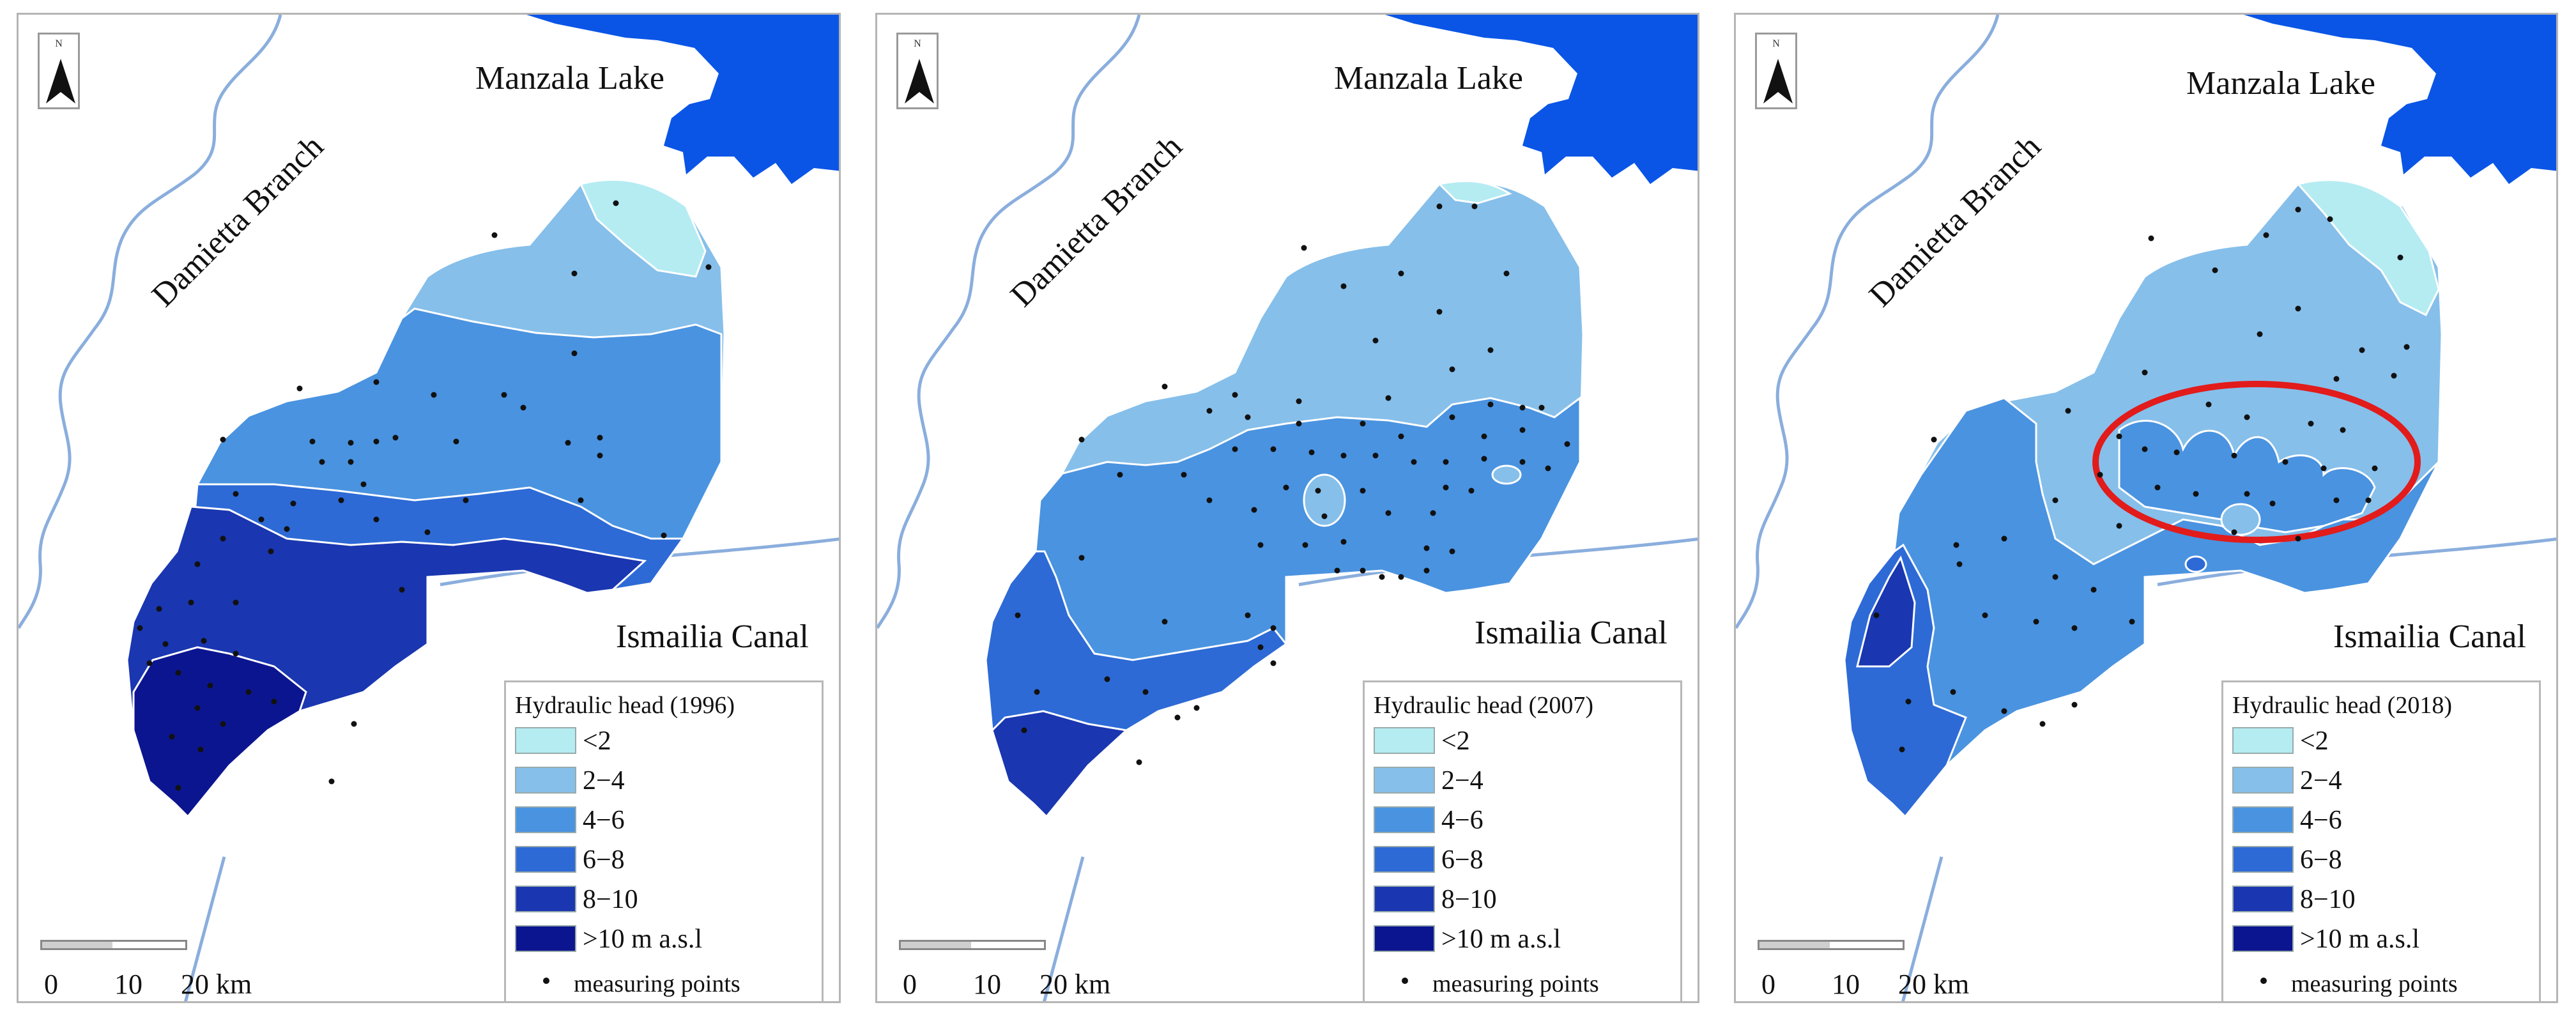 The image size is (2576, 1021). I want to click on measuring-points-2018, so click(2141, 479).